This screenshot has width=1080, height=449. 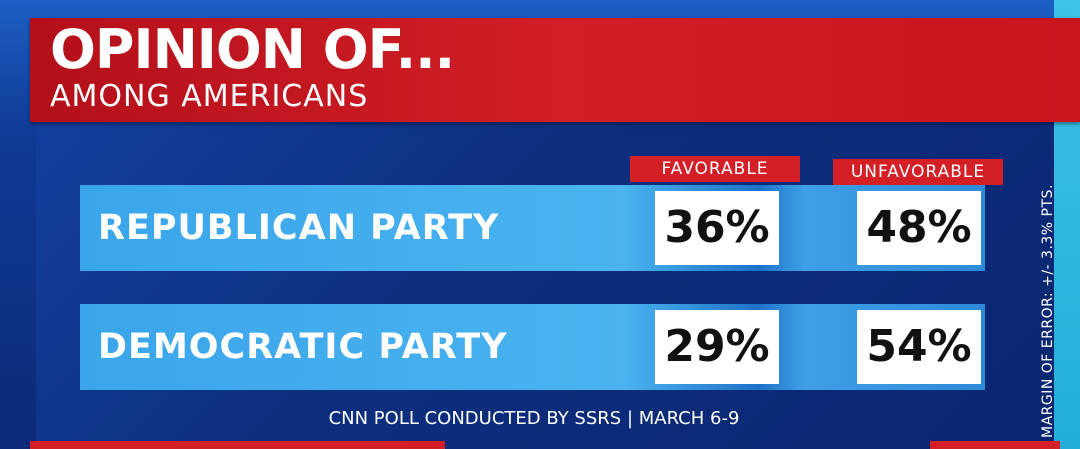 I want to click on page-subtitle: AMONG AMERICANS, so click(x=209, y=96).